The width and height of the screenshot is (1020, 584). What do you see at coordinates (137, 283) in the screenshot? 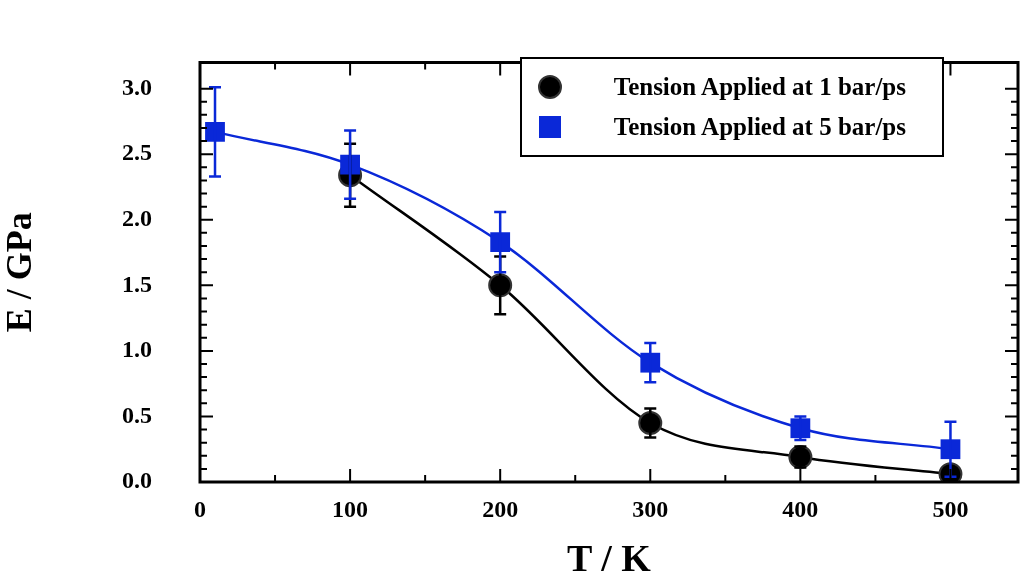
I see `y-tick-label: 1.5` at bounding box center [137, 283].